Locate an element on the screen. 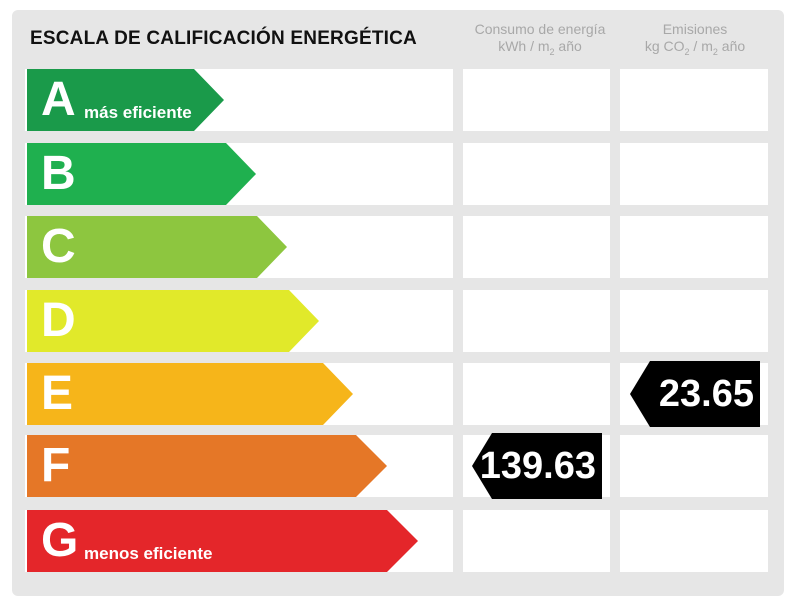 Image resolution: width=794 pixels, height=608 pixels. emisiones-value-badge is located at coordinates (695, 394).